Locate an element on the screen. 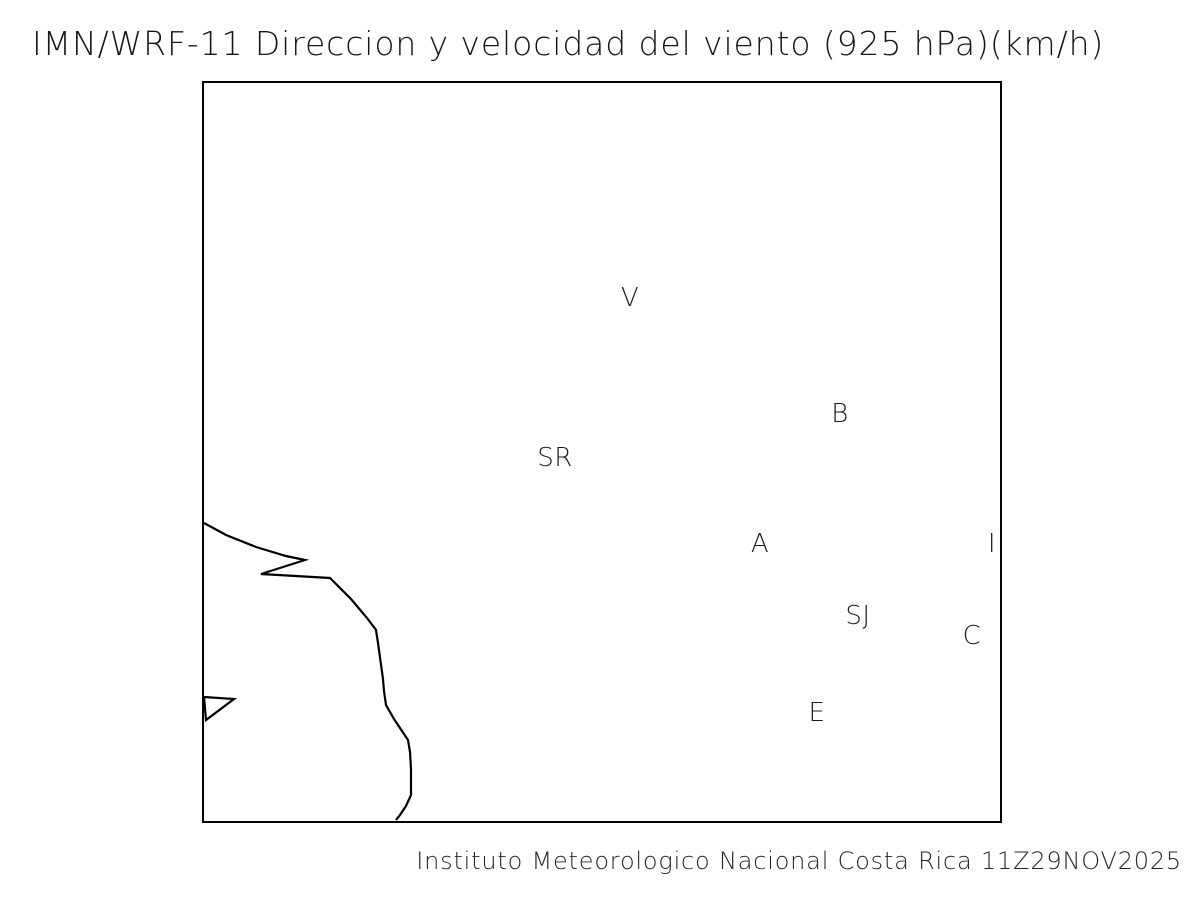  station-label-sr: SR is located at coordinates (555, 458).